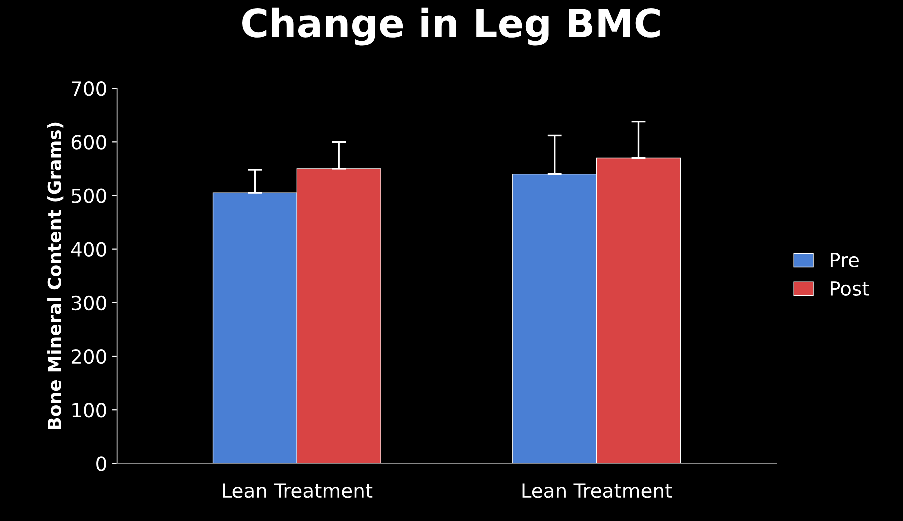  What do you see at coordinates (89, 249) in the screenshot?
I see `y-tick-label: 400` at bounding box center [89, 249].